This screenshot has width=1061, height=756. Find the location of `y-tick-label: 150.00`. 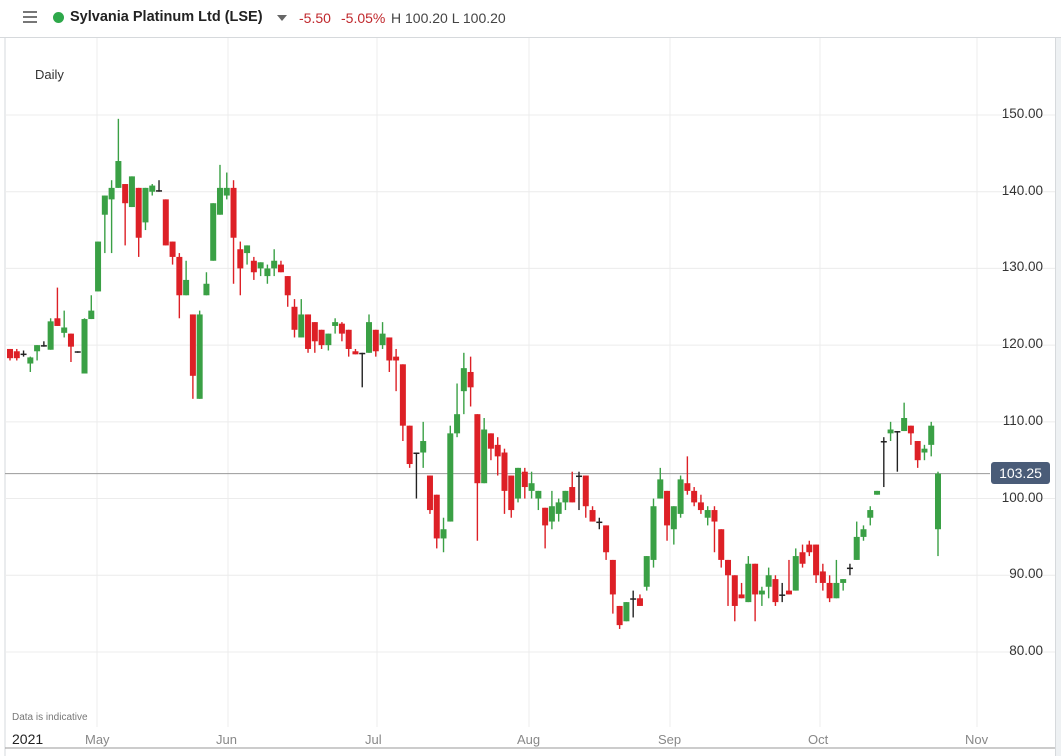

y-tick-label: 150.00 is located at coordinates (1022, 113).